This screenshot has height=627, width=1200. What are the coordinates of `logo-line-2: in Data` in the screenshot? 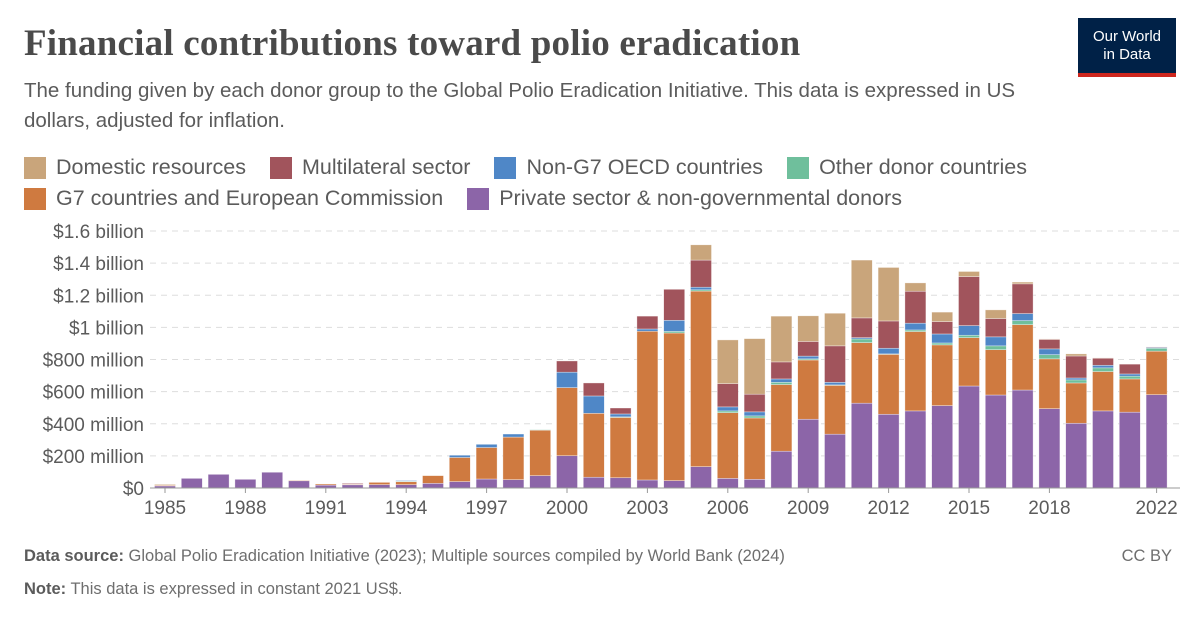 It's located at (1127, 54).